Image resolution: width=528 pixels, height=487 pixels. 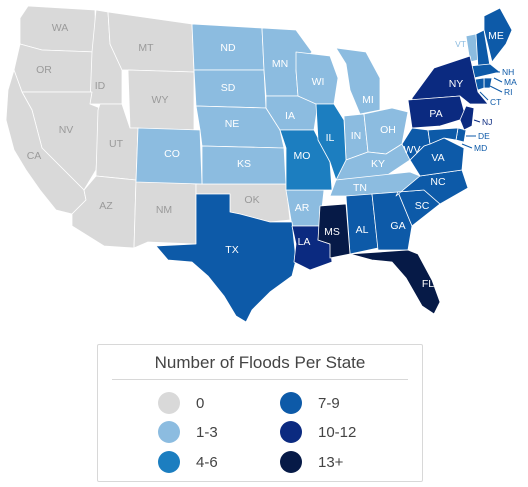 What do you see at coordinates (304, 242) in the screenshot?
I see `state-label-la: LA` at bounding box center [304, 242].